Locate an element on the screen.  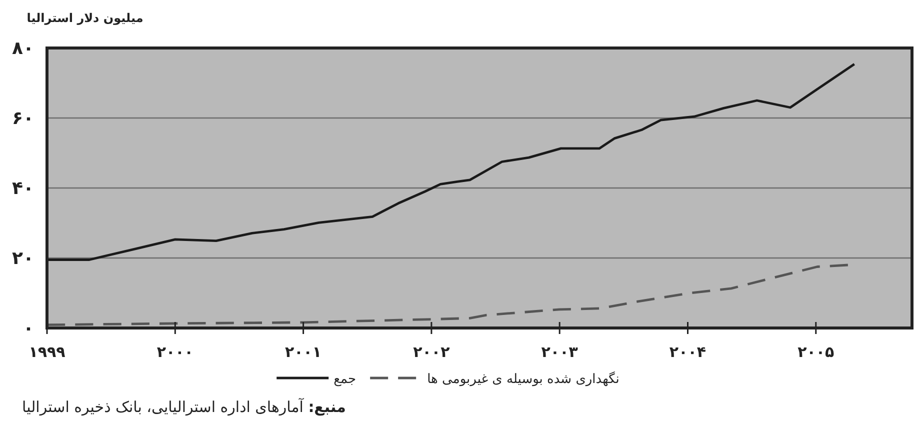
y-tick-label: ۴۰ is located at coordinates (23, 188).